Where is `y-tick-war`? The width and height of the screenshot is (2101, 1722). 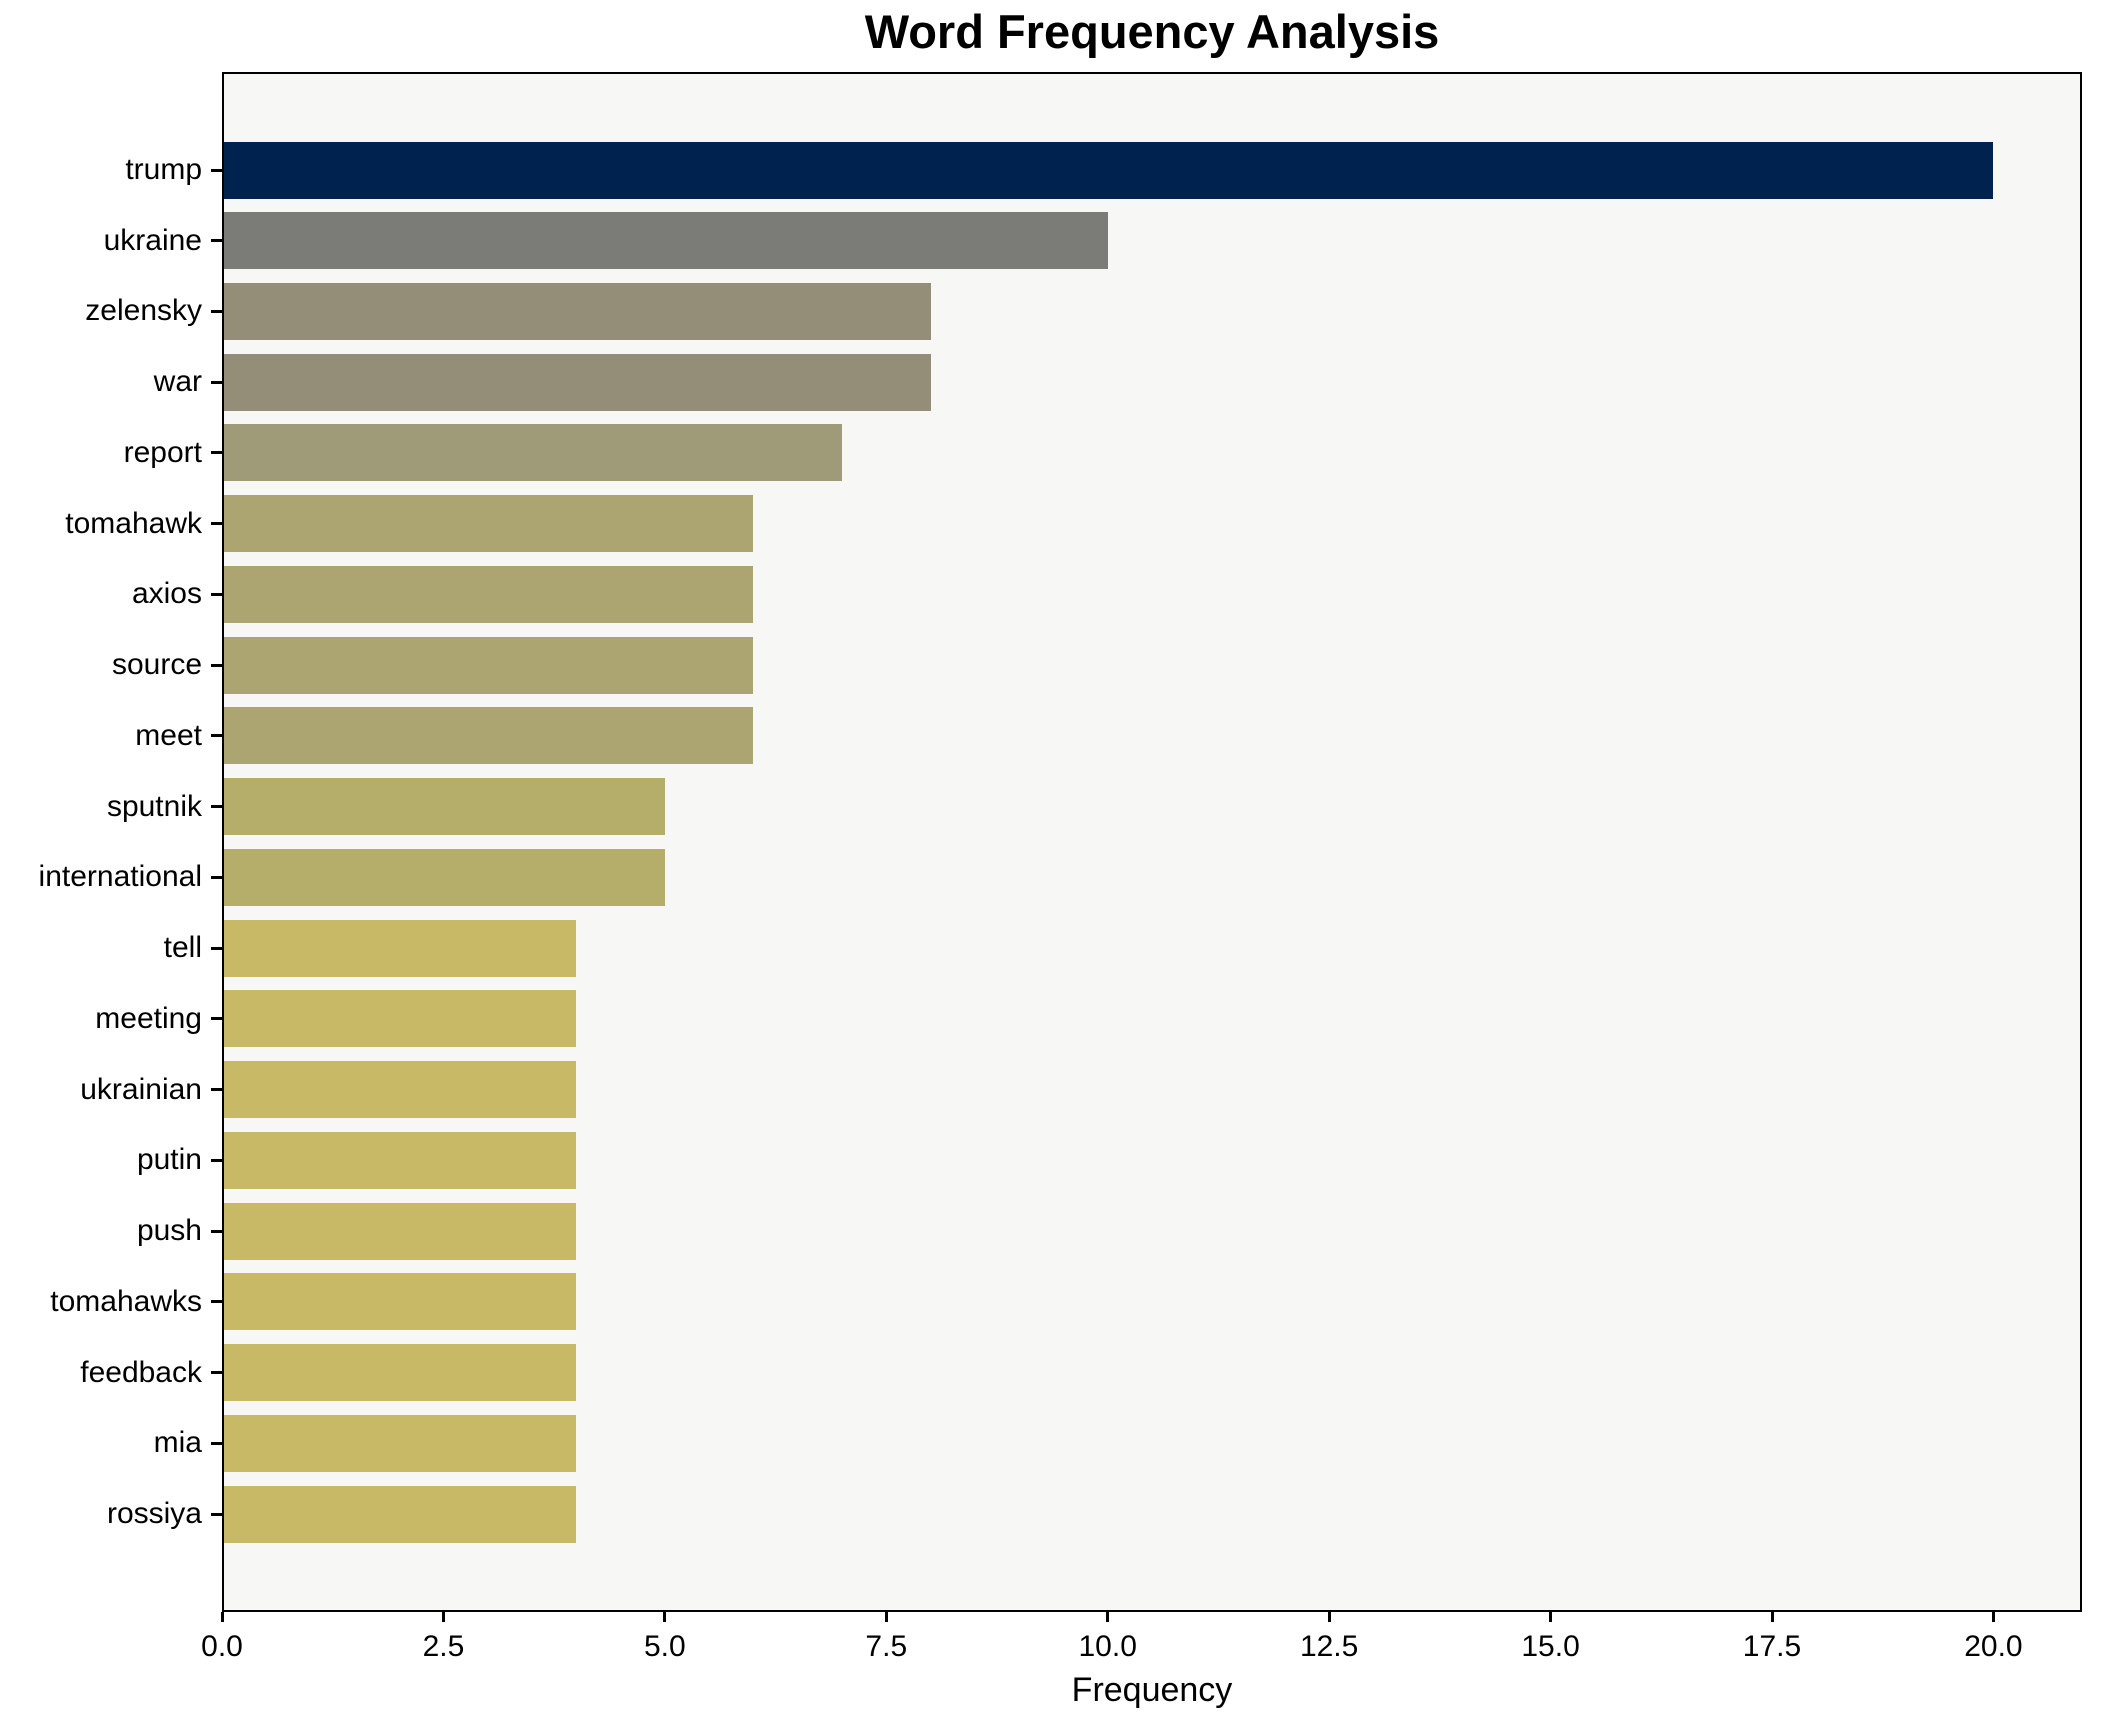 y-tick-war is located at coordinates (216, 382).